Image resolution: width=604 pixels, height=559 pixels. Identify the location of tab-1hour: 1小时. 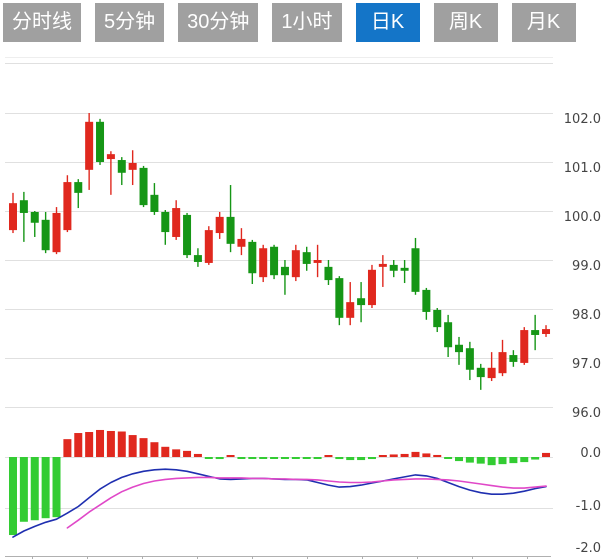
(307, 22).